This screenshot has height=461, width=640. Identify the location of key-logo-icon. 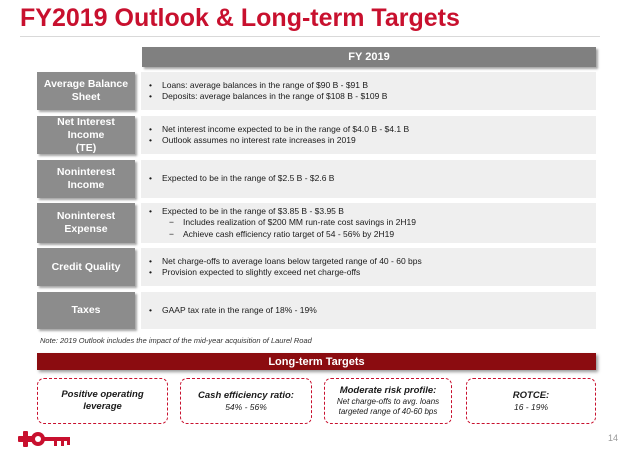
(44, 439).